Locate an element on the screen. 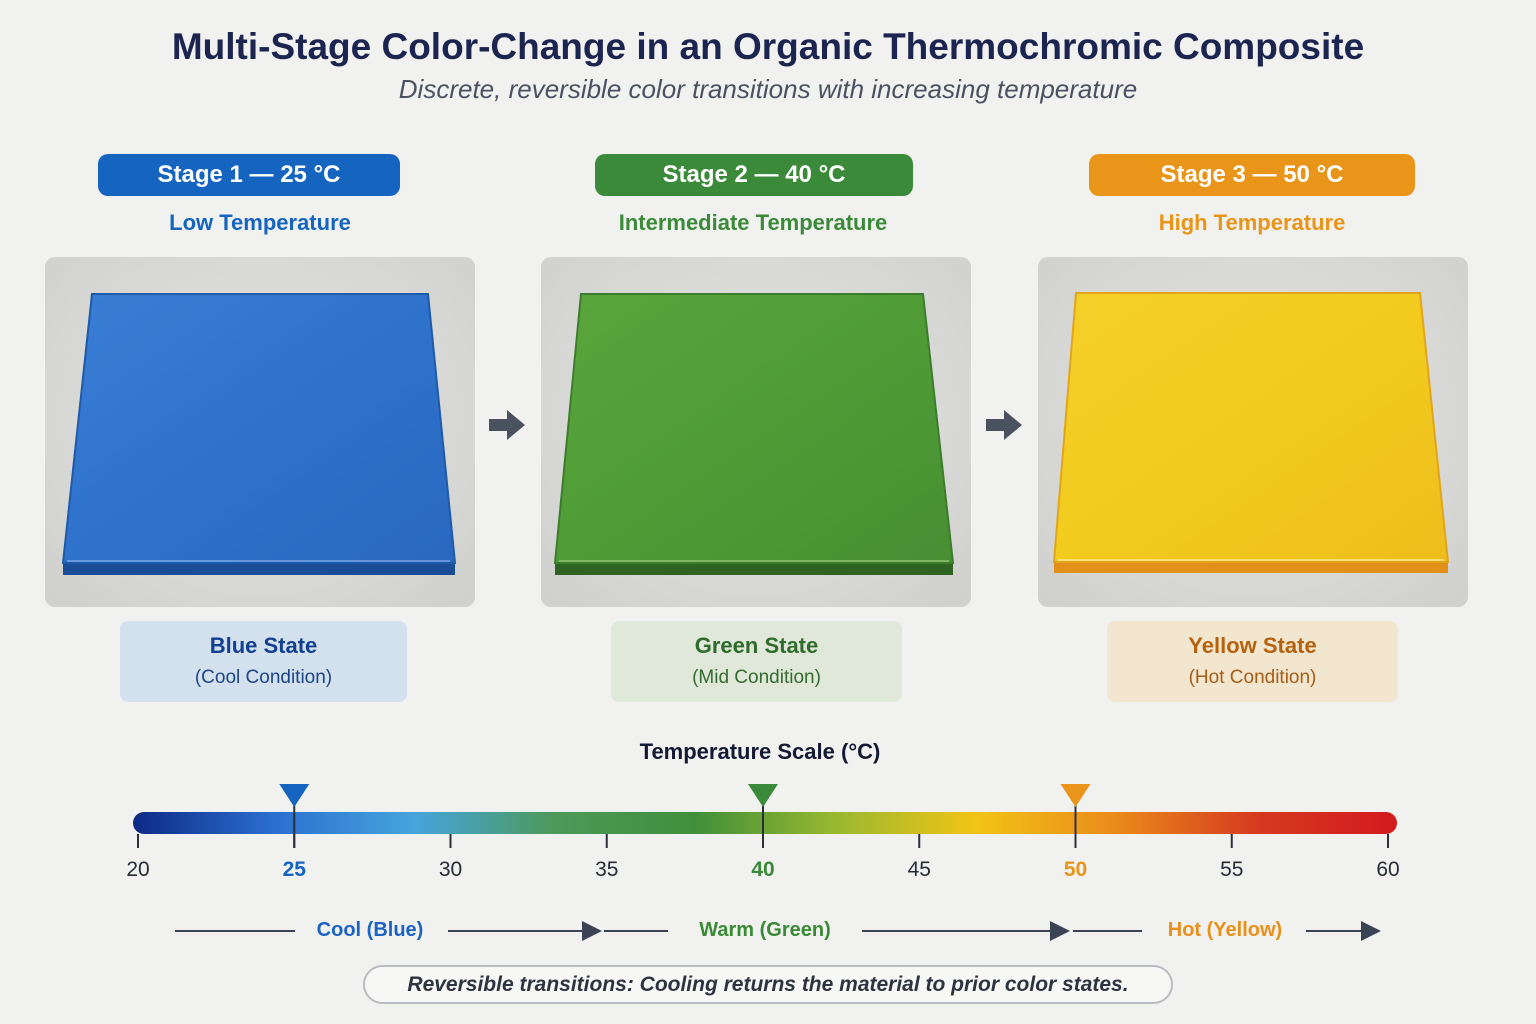 Image resolution: width=1536 pixels, height=1024 pixels. hot-range-label: Hot (Yellow) is located at coordinates (1225, 930).